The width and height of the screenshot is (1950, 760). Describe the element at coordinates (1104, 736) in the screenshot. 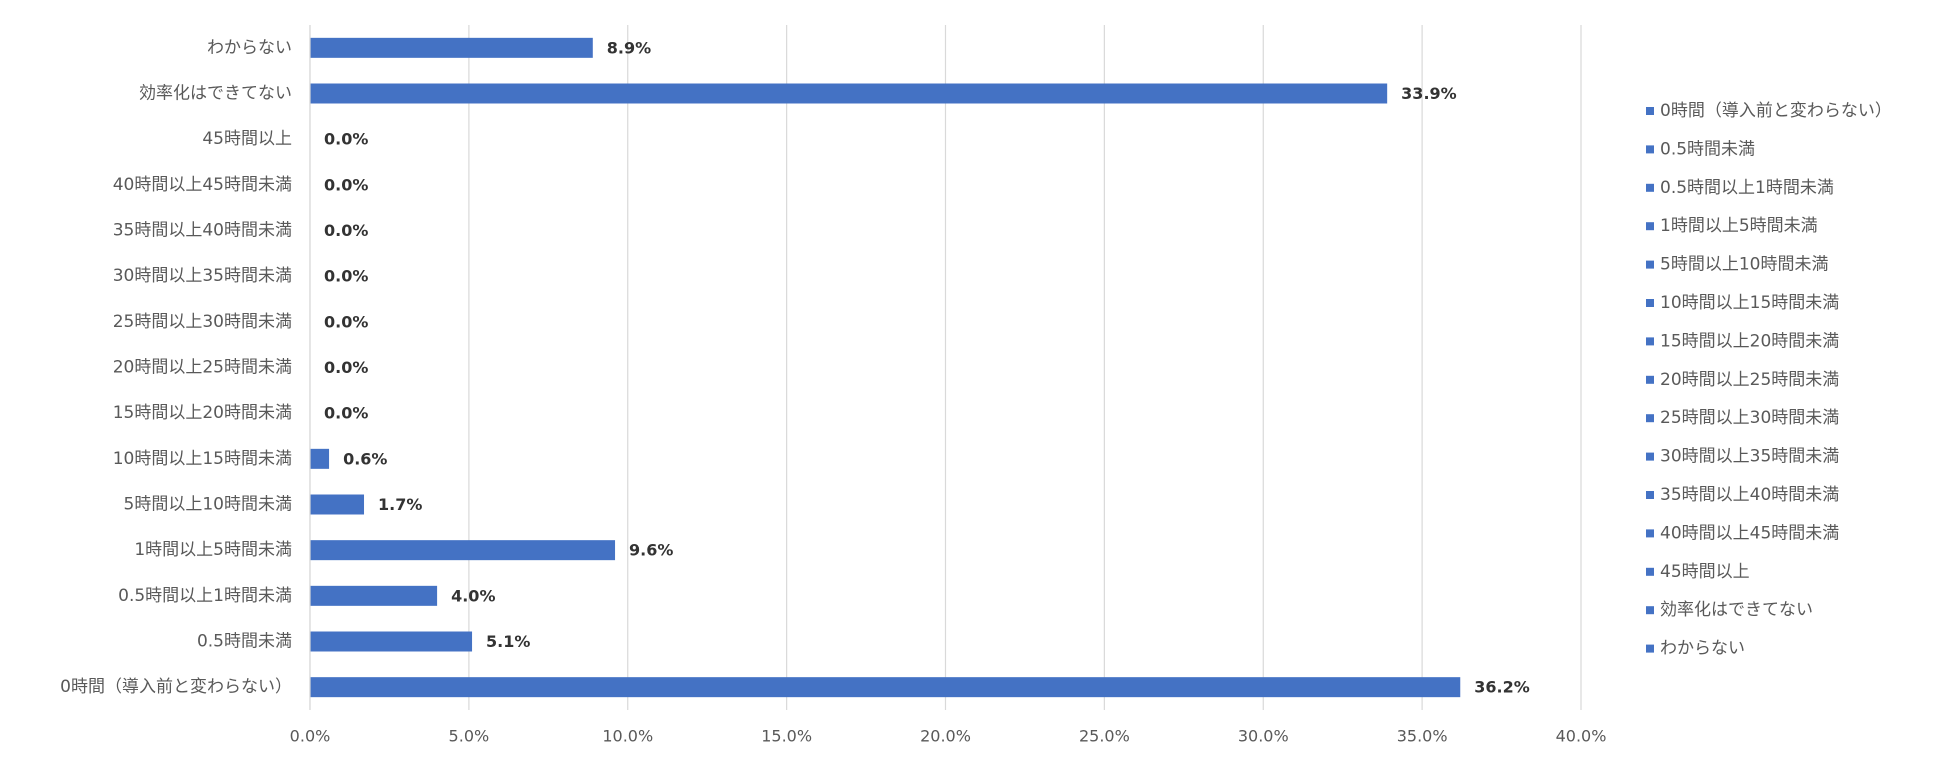

I see `x-tick-label: 25.0%` at that location.